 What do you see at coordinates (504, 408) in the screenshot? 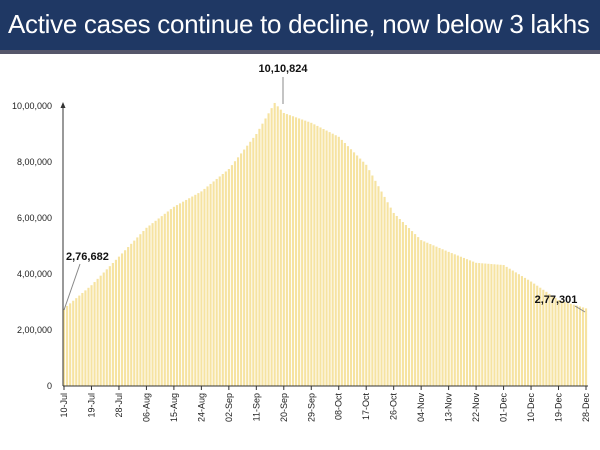
I see `x-tick-label: 01-Dec` at bounding box center [504, 408].